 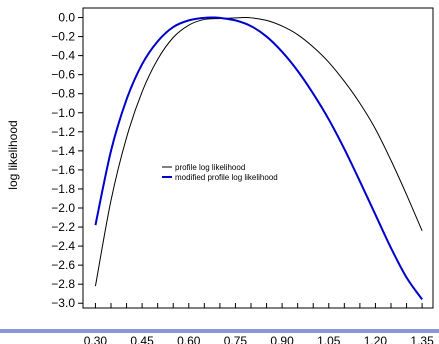 What do you see at coordinates (63, 94) in the screenshot?
I see `y-tick-label: −0.8` at bounding box center [63, 94].